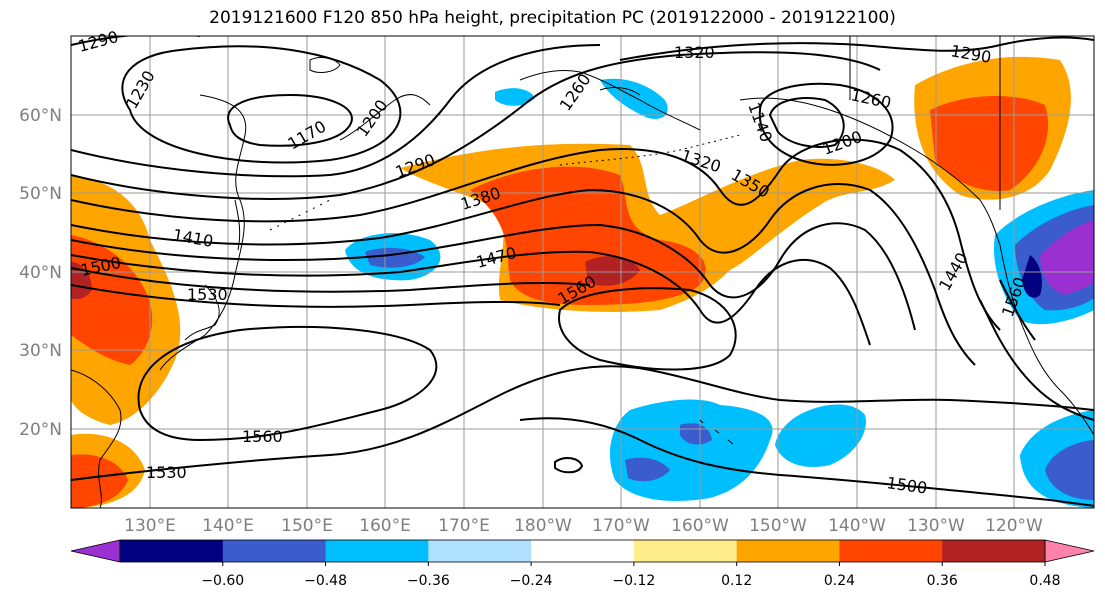 The image size is (1105, 601). I want to click on lon-label: 140°E, so click(228, 526).